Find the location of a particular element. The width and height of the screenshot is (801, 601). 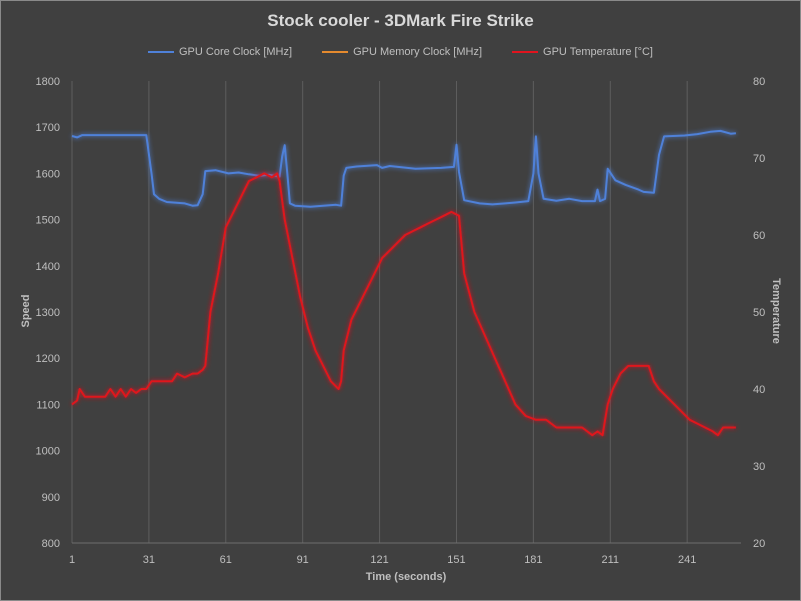

y-tick-label: 800 is located at coordinates (51, 544).